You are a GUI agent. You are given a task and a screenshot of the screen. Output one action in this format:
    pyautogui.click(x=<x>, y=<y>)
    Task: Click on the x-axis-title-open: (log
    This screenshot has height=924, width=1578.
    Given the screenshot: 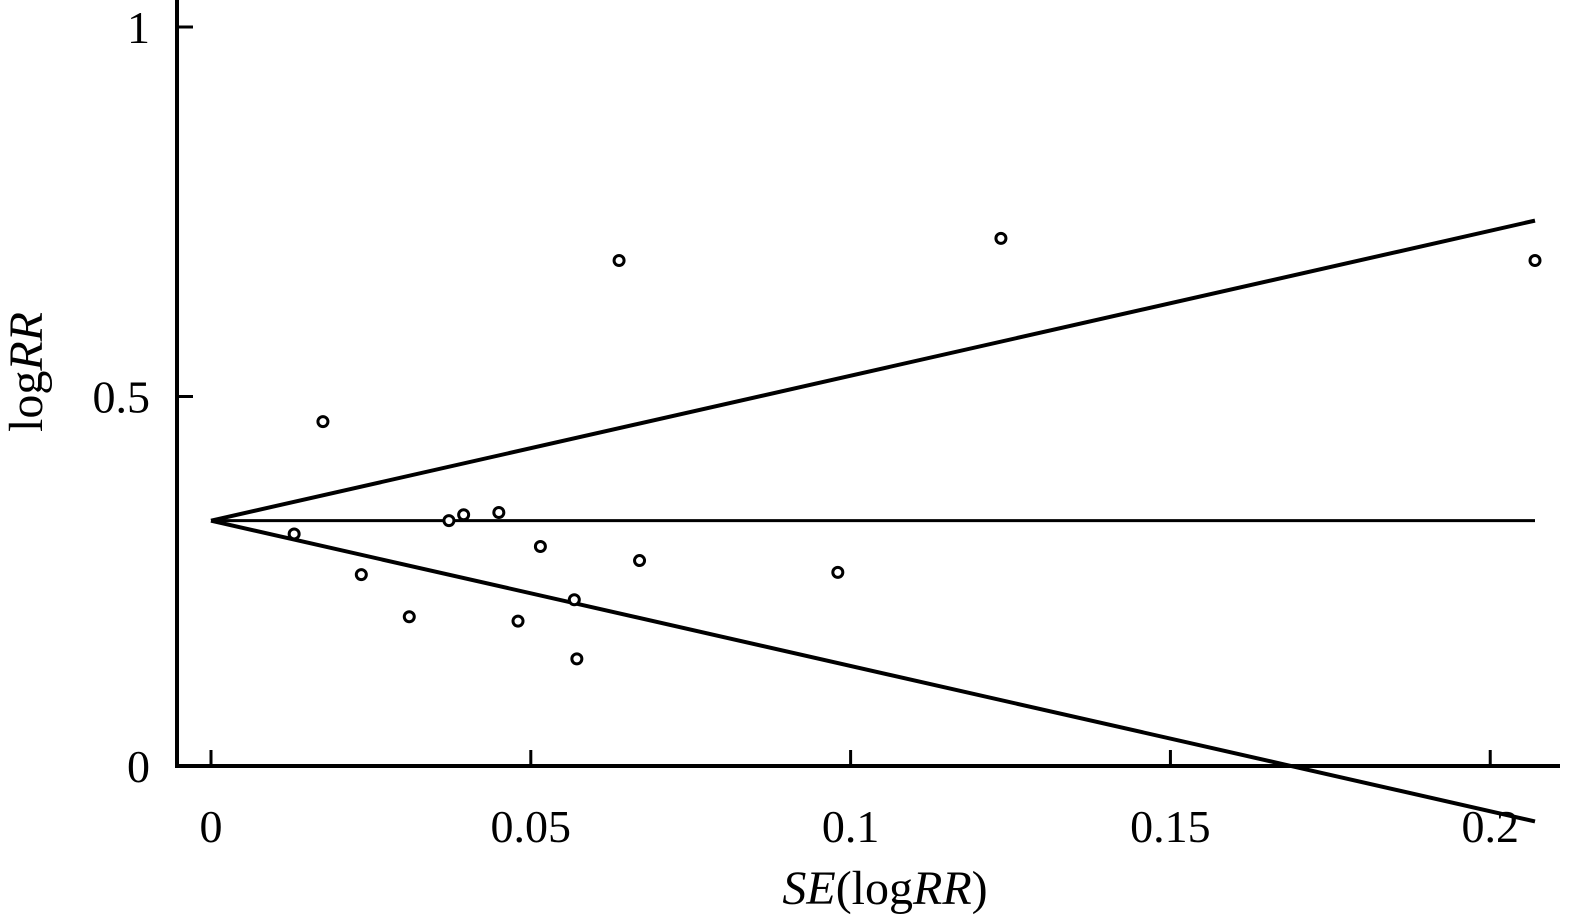 What is the action you would take?
    pyautogui.click(x=874, y=888)
    